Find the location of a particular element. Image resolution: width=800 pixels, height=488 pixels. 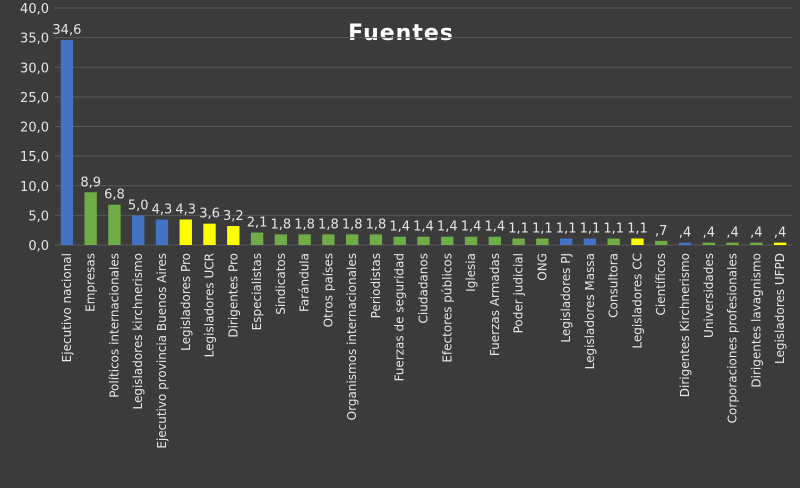

x-tick-label: Legisladores Pro is located at coordinates (186, 302).